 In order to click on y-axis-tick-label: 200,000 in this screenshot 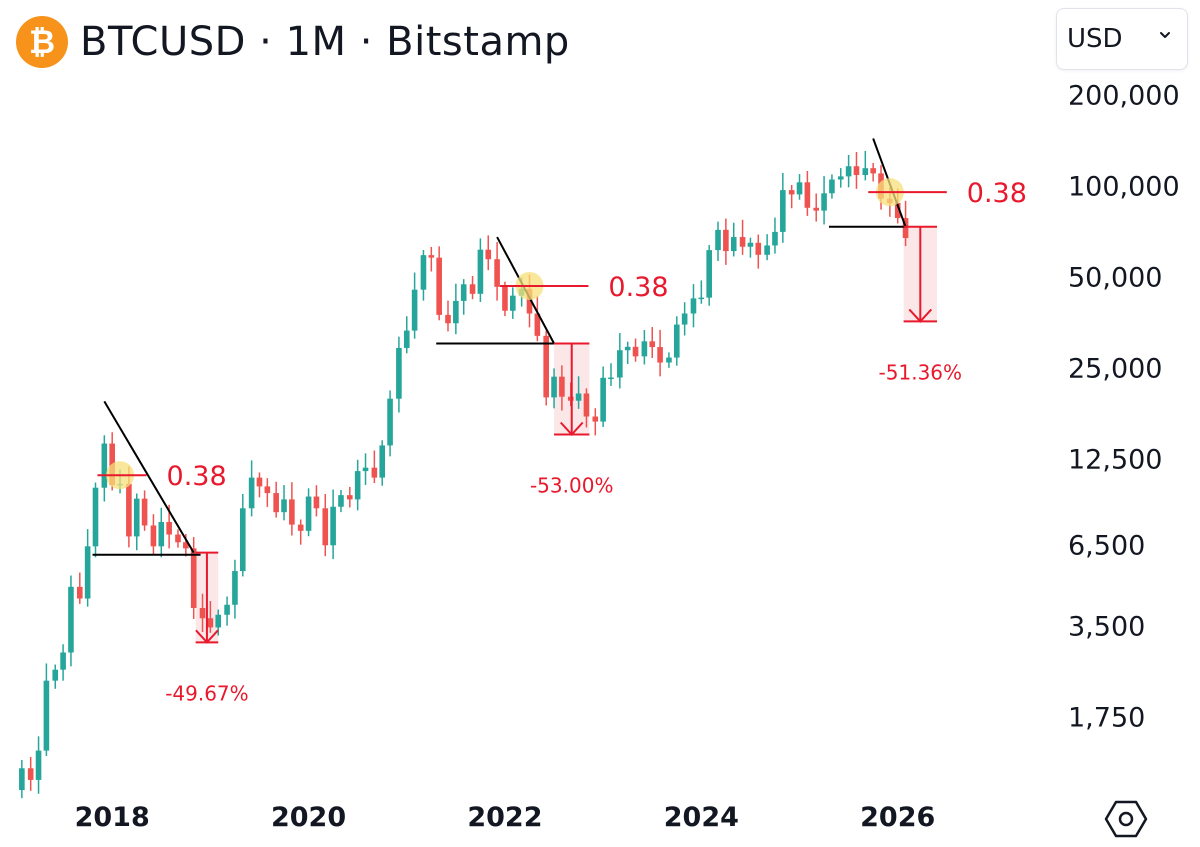, I will do `click(1124, 95)`.